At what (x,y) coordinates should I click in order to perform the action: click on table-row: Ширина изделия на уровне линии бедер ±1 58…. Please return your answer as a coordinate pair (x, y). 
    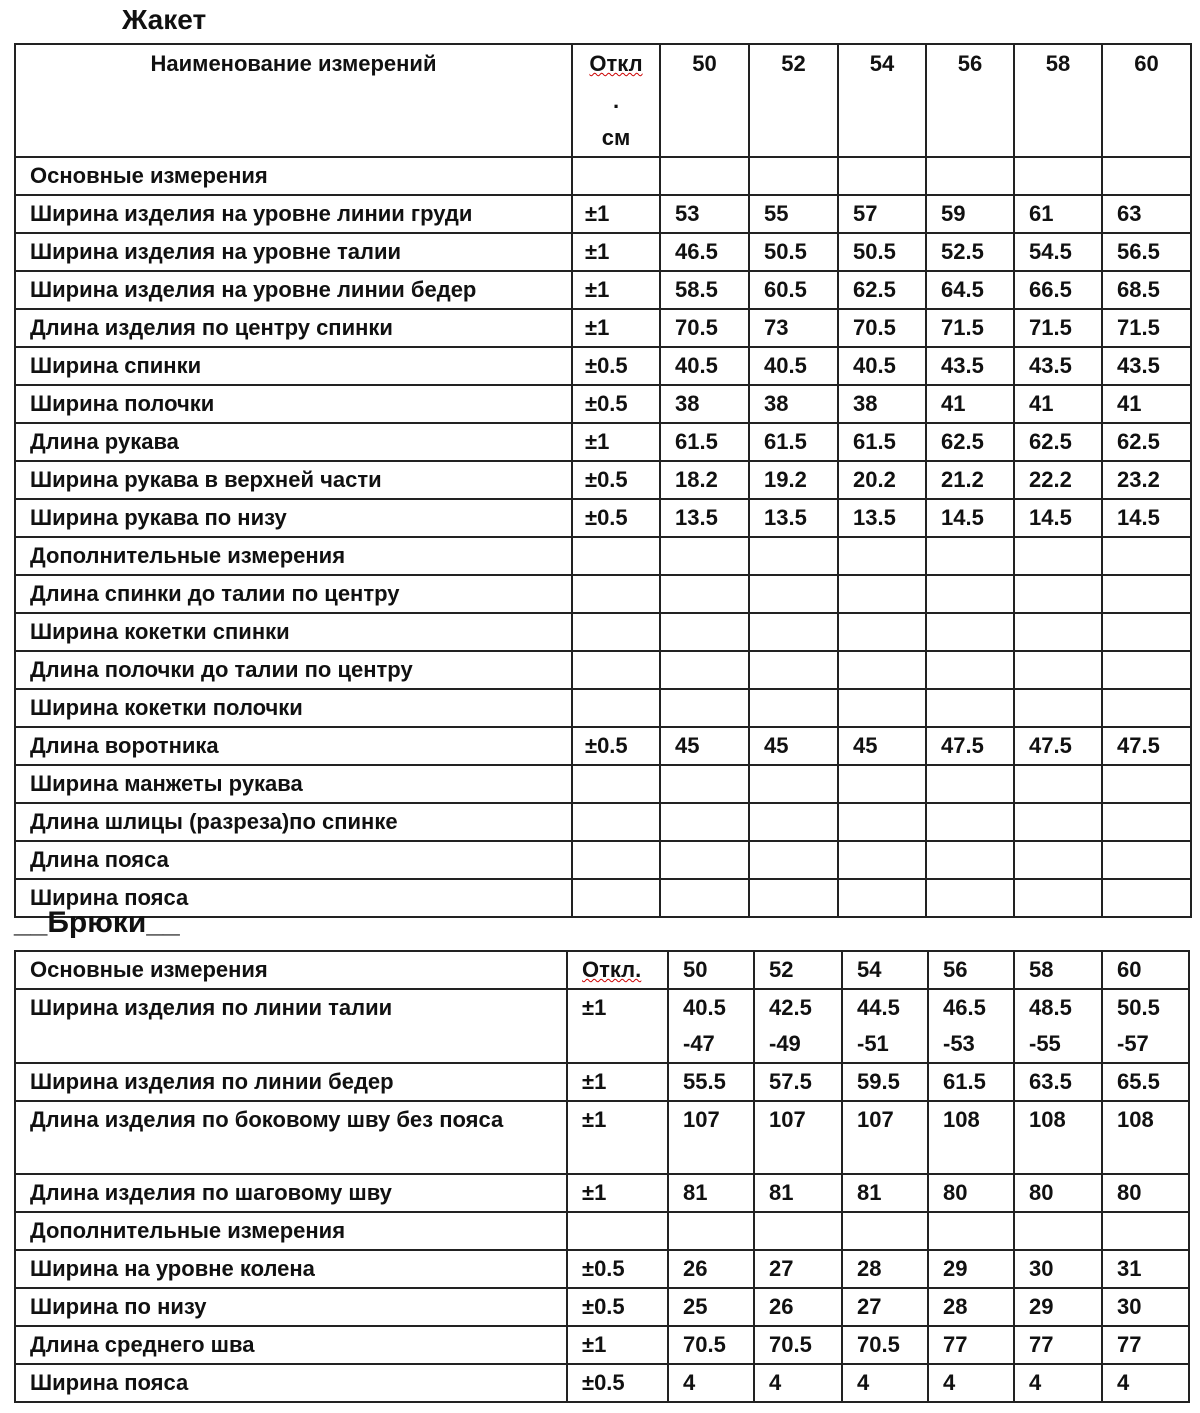
    Looking at the image, I should click on (603, 290).